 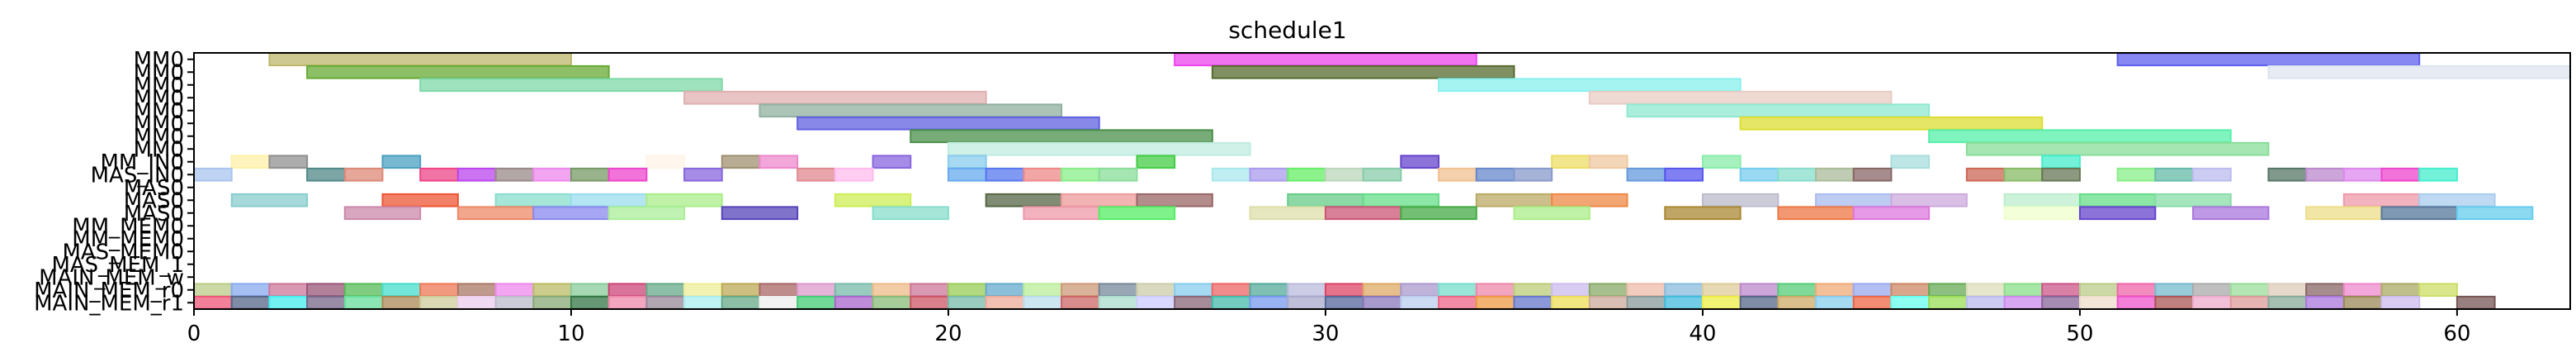 I want to click on y-tick-label: MAS_IN0, so click(x=137, y=175).